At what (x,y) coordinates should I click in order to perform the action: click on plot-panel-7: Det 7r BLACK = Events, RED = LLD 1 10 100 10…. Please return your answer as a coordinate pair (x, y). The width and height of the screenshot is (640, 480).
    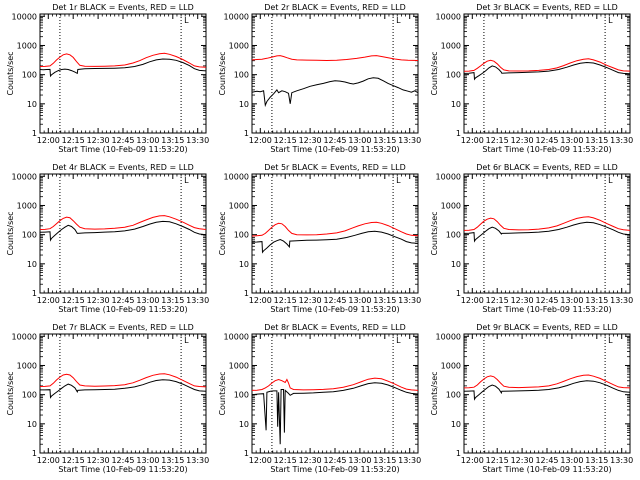
    Looking at the image, I should click on (107, 398).